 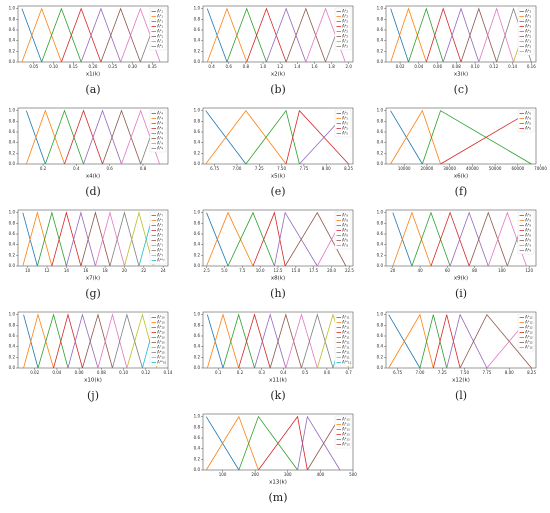 I want to click on legend-label: A¹₈, so click(x=345, y=215).